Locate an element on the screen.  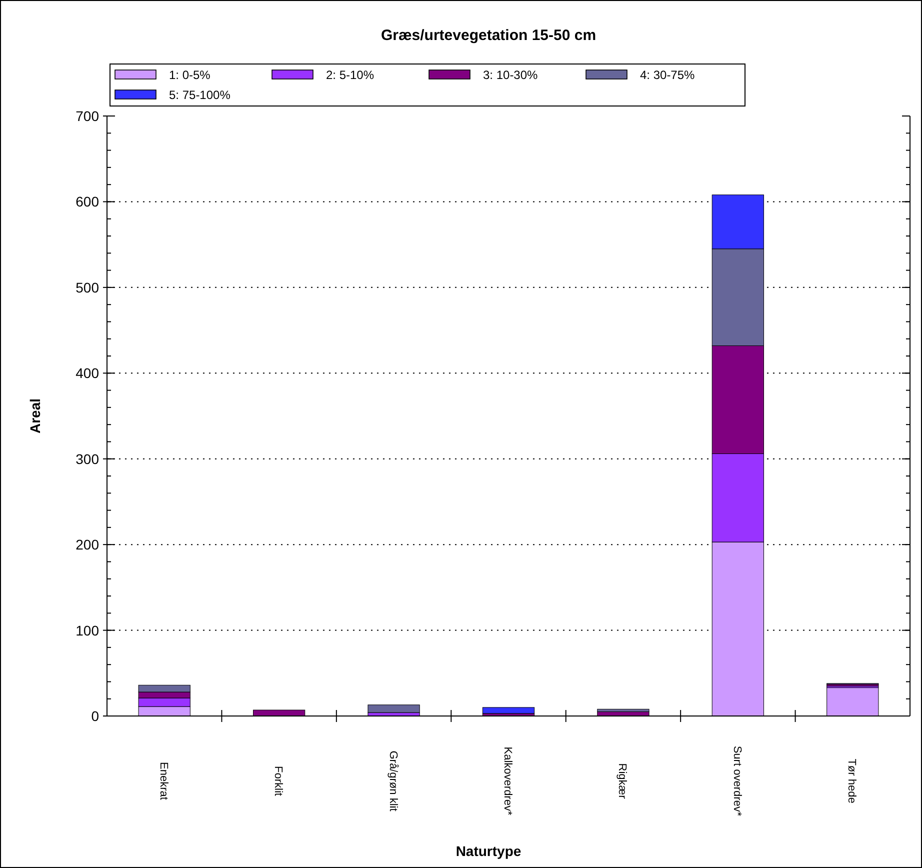
y-tick-label: 700 is located at coordinates (88, 116).